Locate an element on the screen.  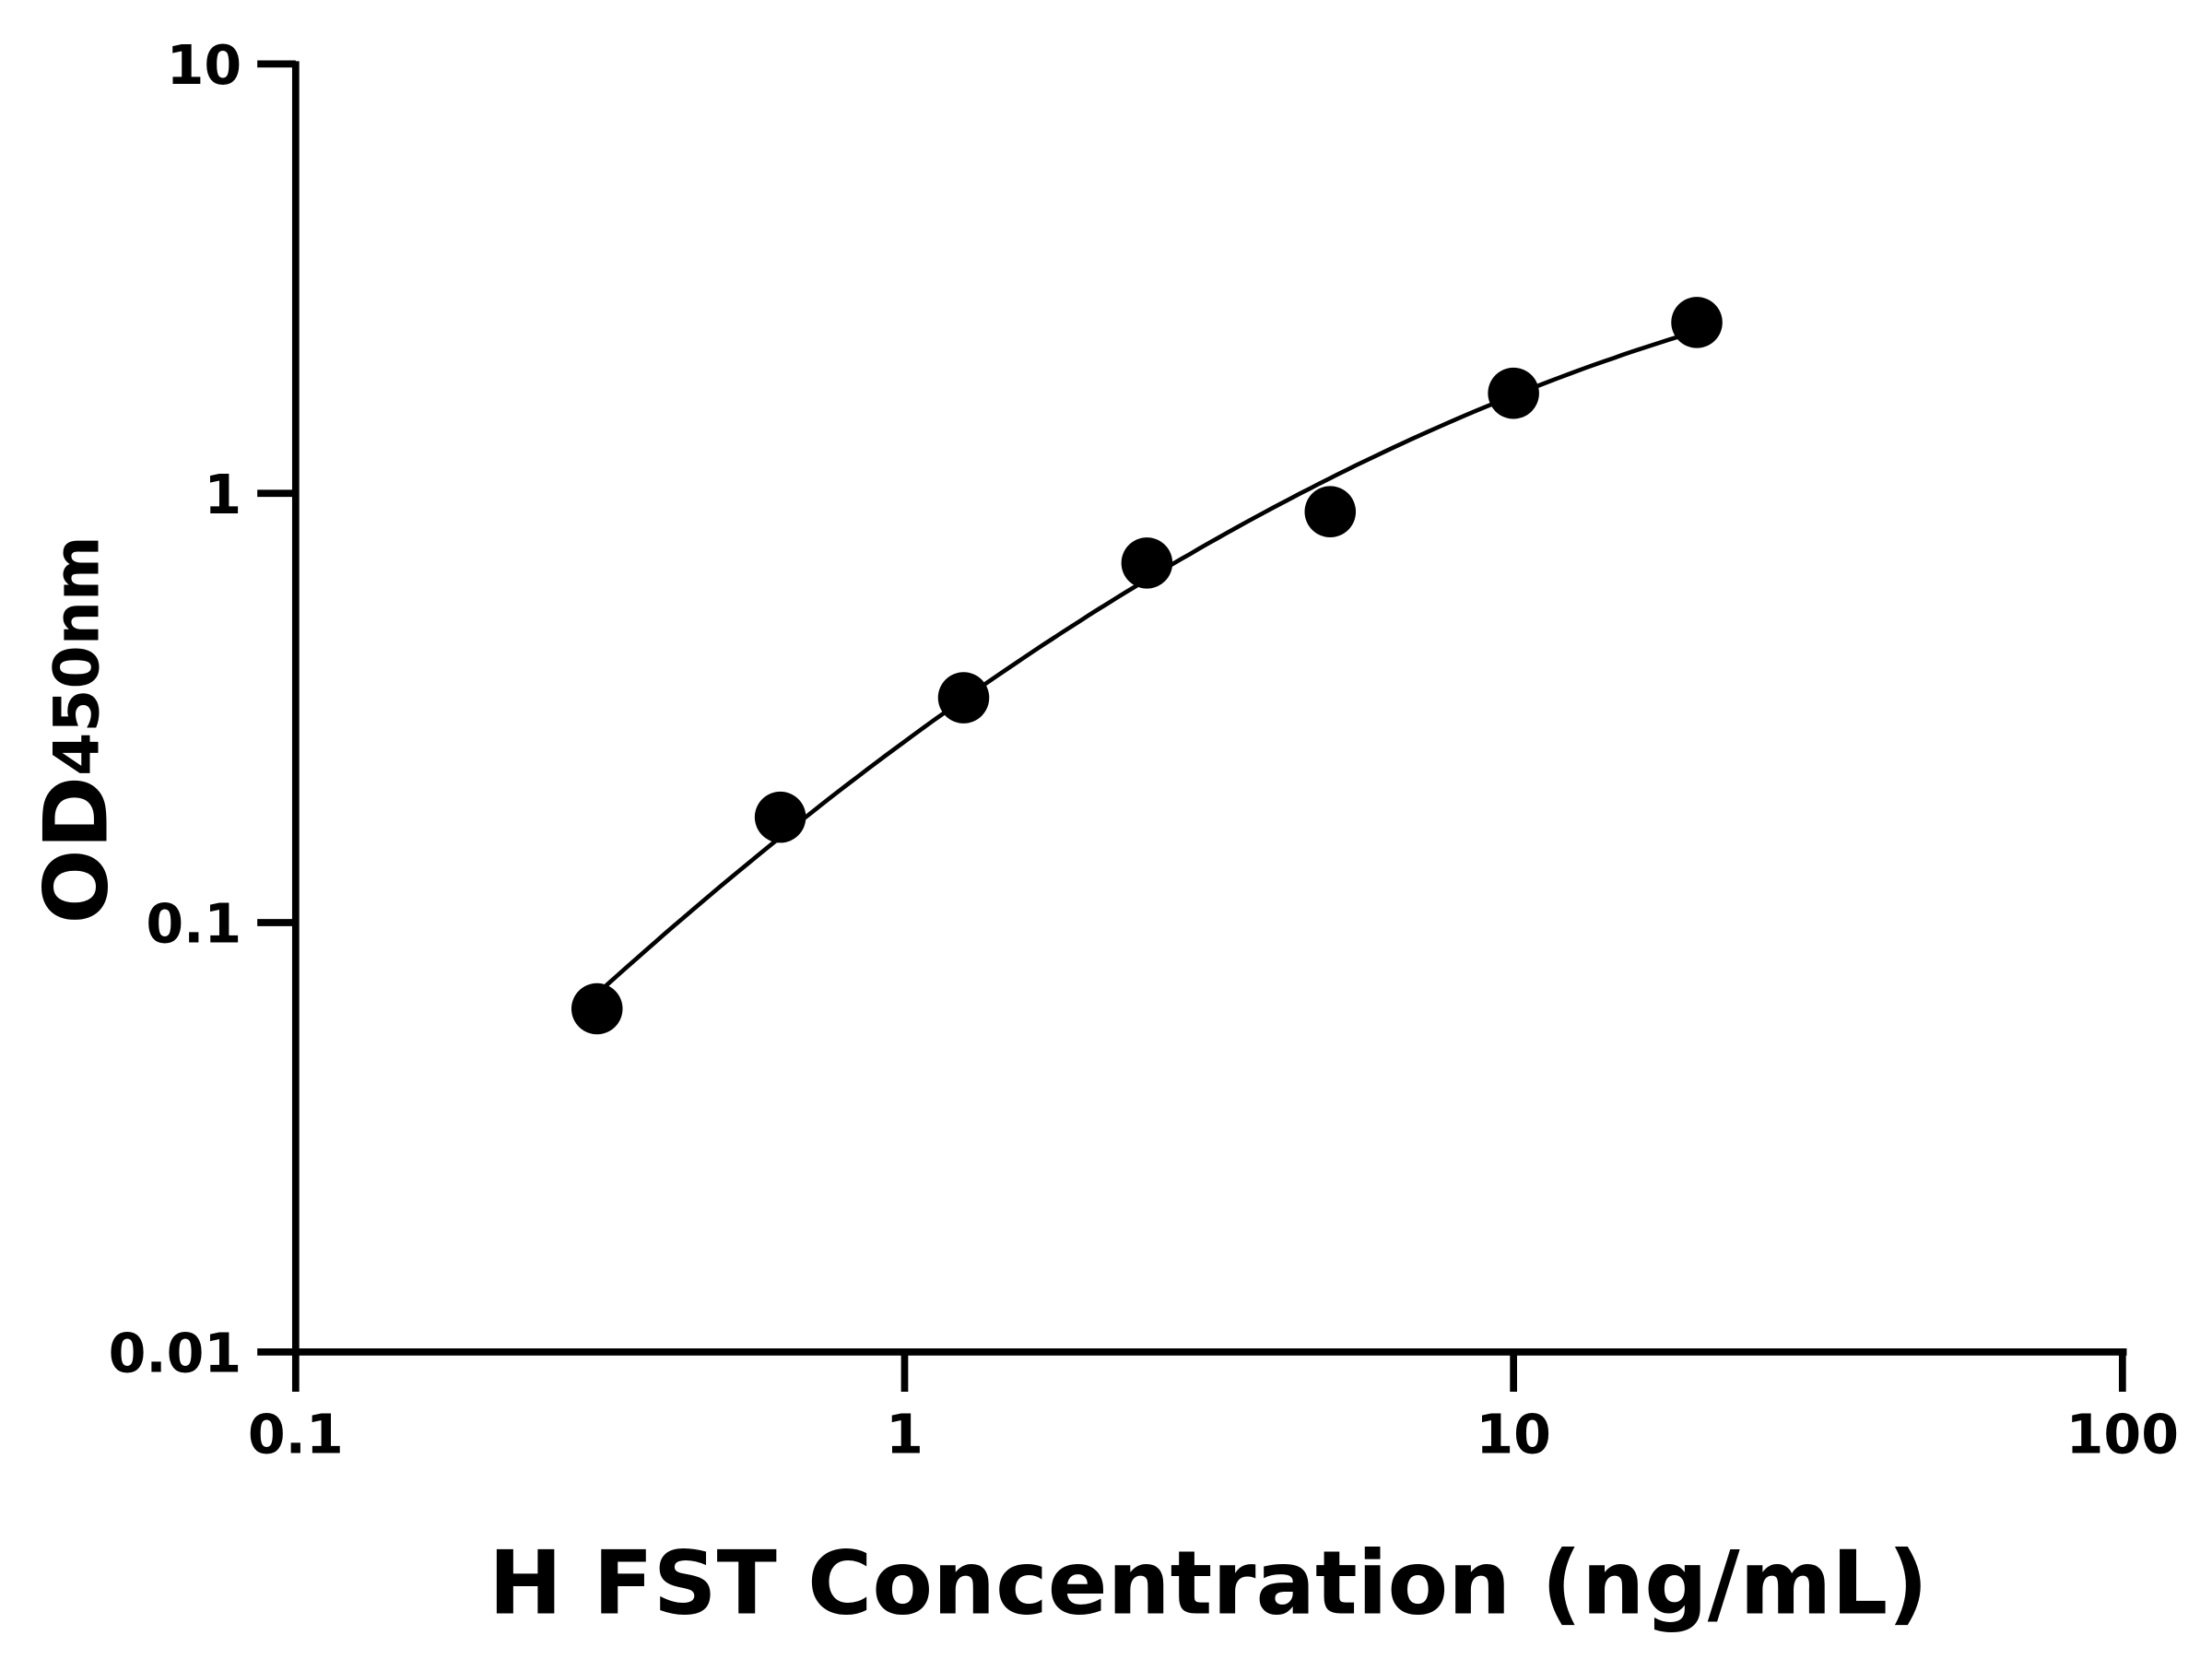
y-tick-label: 0.1 is located at coordinates (193, 924).